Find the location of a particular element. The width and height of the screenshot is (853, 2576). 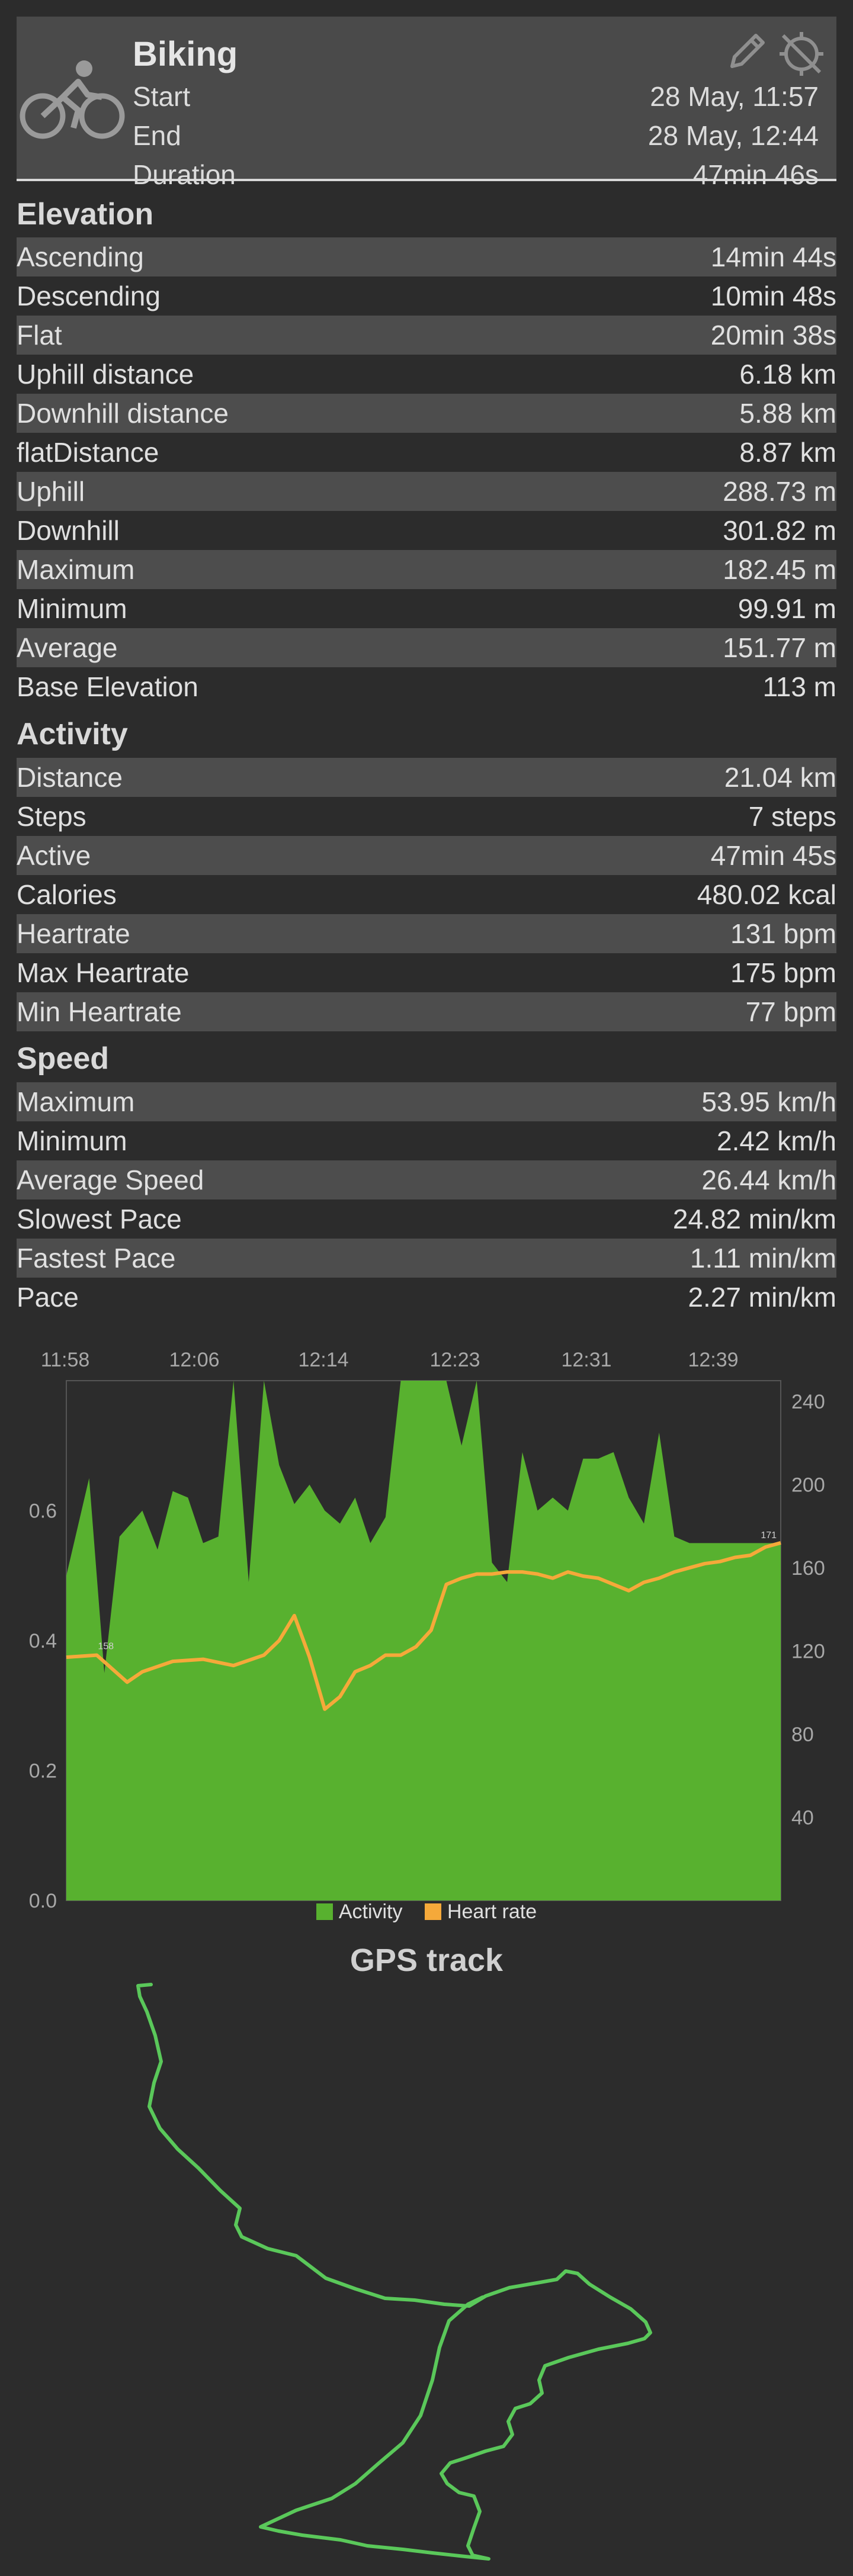

stat-value: 480.02 kcal is located at coordinates (766, 895).